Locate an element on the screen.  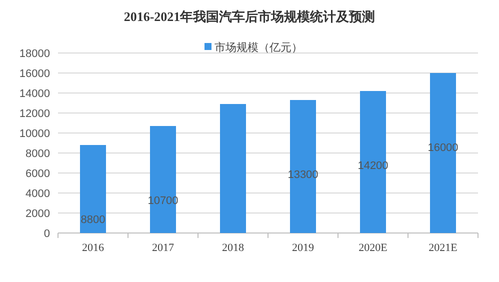
x-tick-label: 2021E is located at coordinates (443, 248).